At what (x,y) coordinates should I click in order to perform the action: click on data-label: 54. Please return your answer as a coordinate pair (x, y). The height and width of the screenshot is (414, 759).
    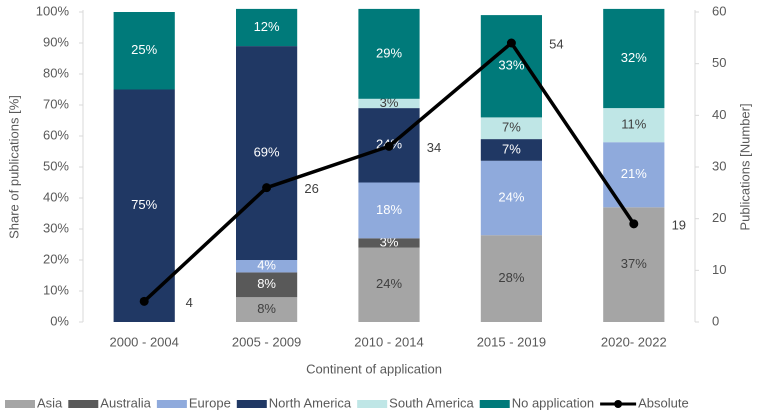
    Looking at the image, I should click on (556, 43).